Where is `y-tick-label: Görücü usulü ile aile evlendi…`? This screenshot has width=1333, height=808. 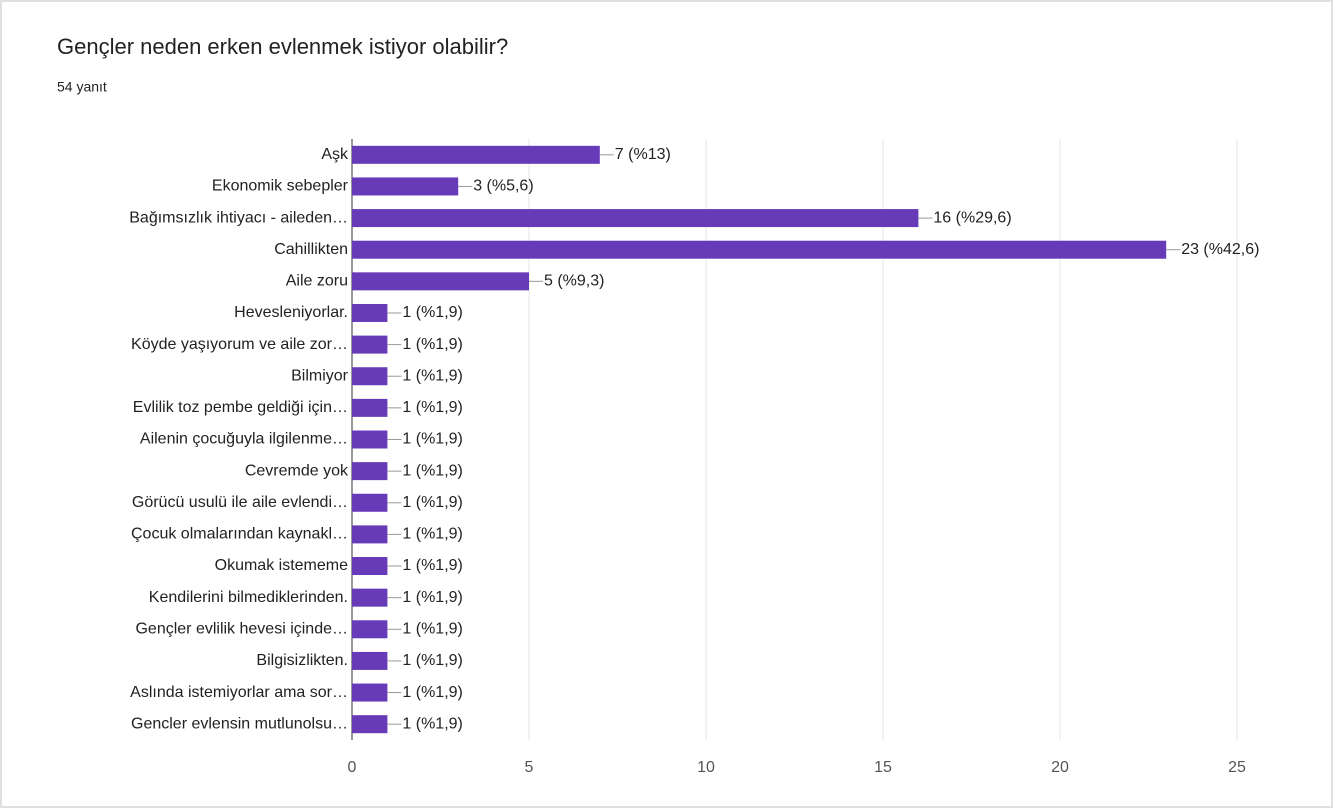
y-tick-label: Görücü usulü ile aile evlendi… is located at coordinates (240, 502).